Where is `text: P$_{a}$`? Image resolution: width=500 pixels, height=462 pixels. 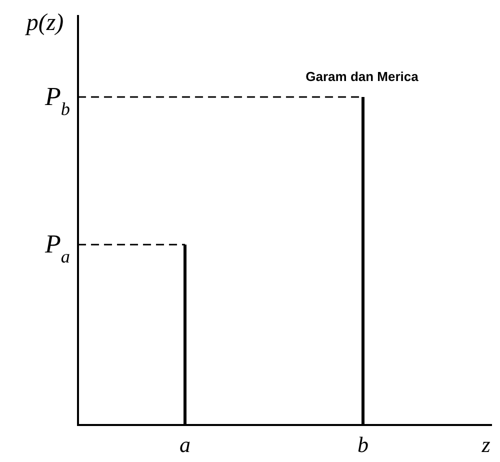 text: P$_{a}$ is located at coordinates (57, 248).